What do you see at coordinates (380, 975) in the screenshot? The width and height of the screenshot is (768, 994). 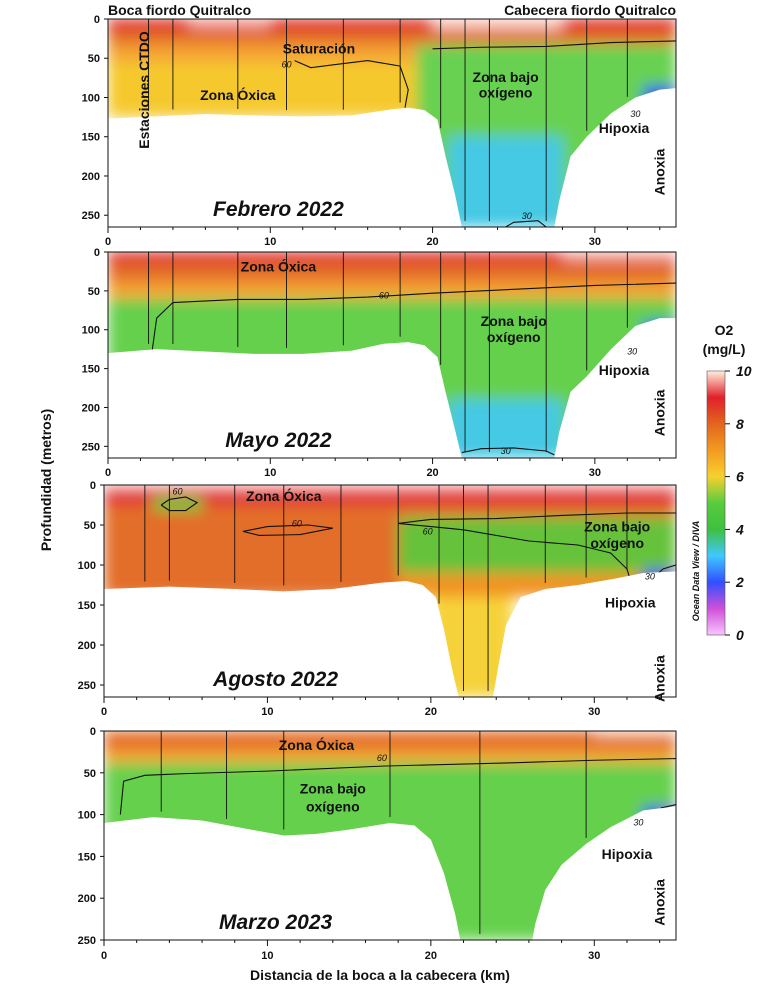 I see `x-axis-title: Distancia de la boca a la cabecera (km)` at bounding box center [380, 975].